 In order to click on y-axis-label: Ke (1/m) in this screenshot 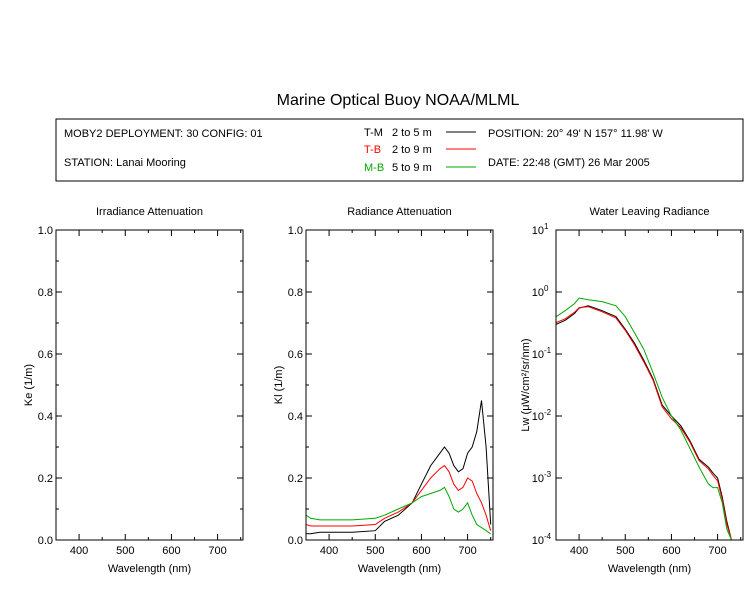, I will do `click(29, 385)`.